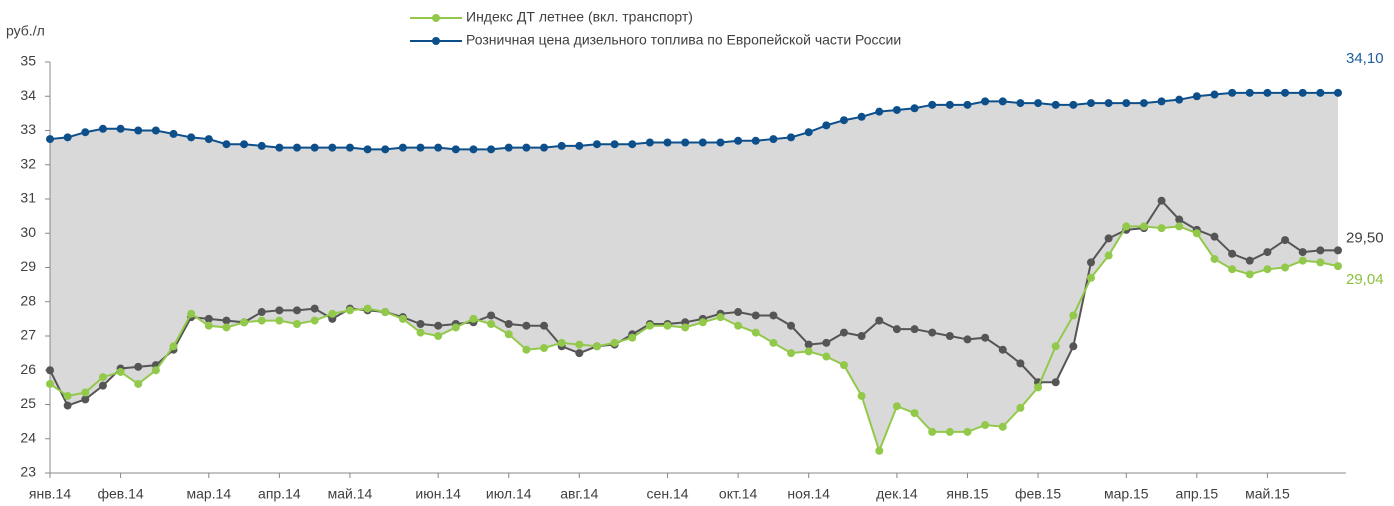 The image size is (1394, 506). Describe the element at coordinates (1365, 58) in the screenshot. I see `end-label: 34,10` at that location.